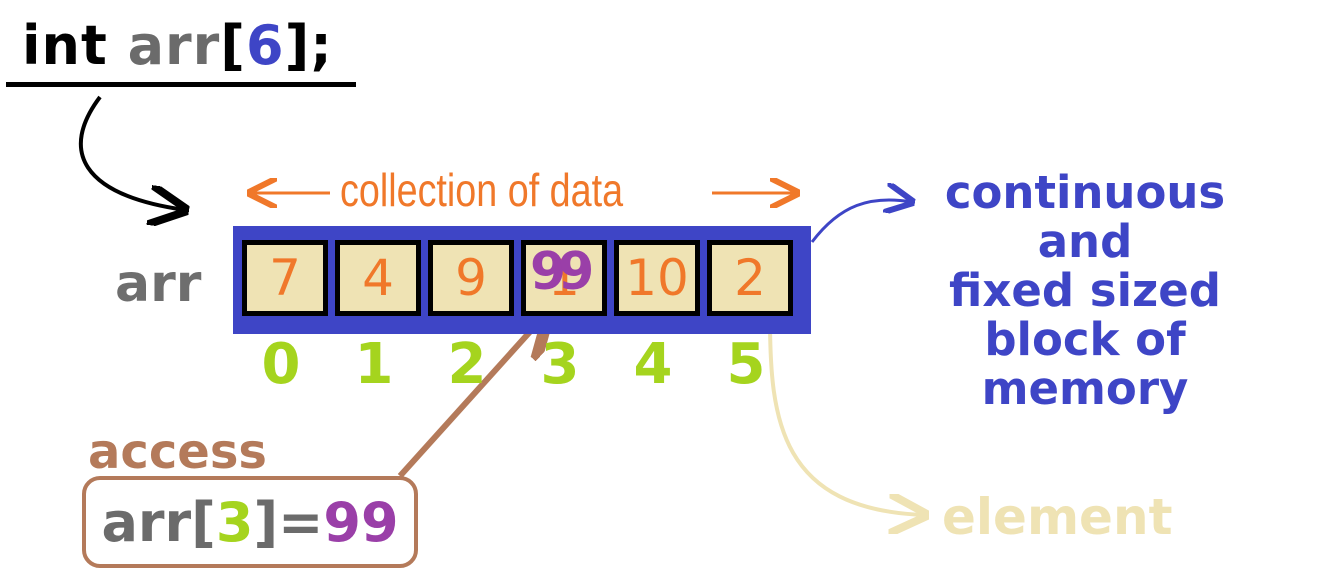 The image size is (1339, 585). What do you see at coordinates (1085, 241) in the screenshot?
I see `memory-line-2: and` at bounding box center [1085, 241].